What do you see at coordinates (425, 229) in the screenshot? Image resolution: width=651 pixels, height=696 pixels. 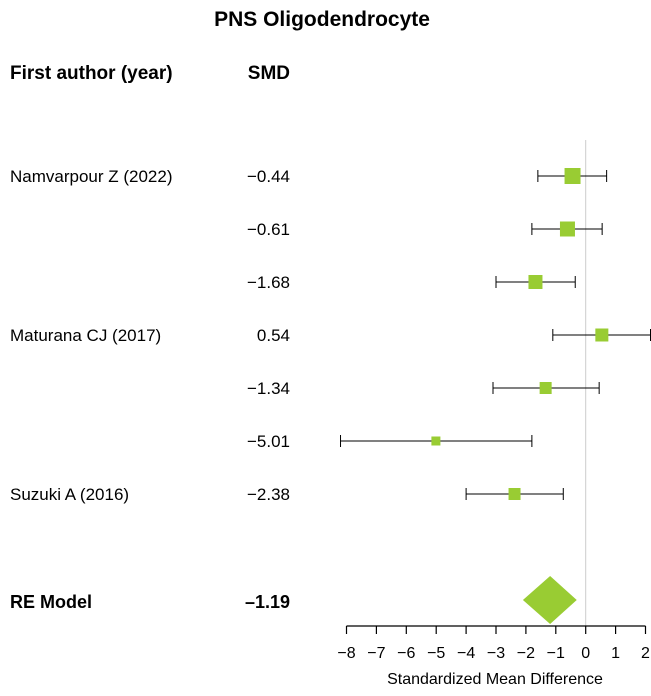 I see `study-row: −0.61` at bounding box center [425, 229].